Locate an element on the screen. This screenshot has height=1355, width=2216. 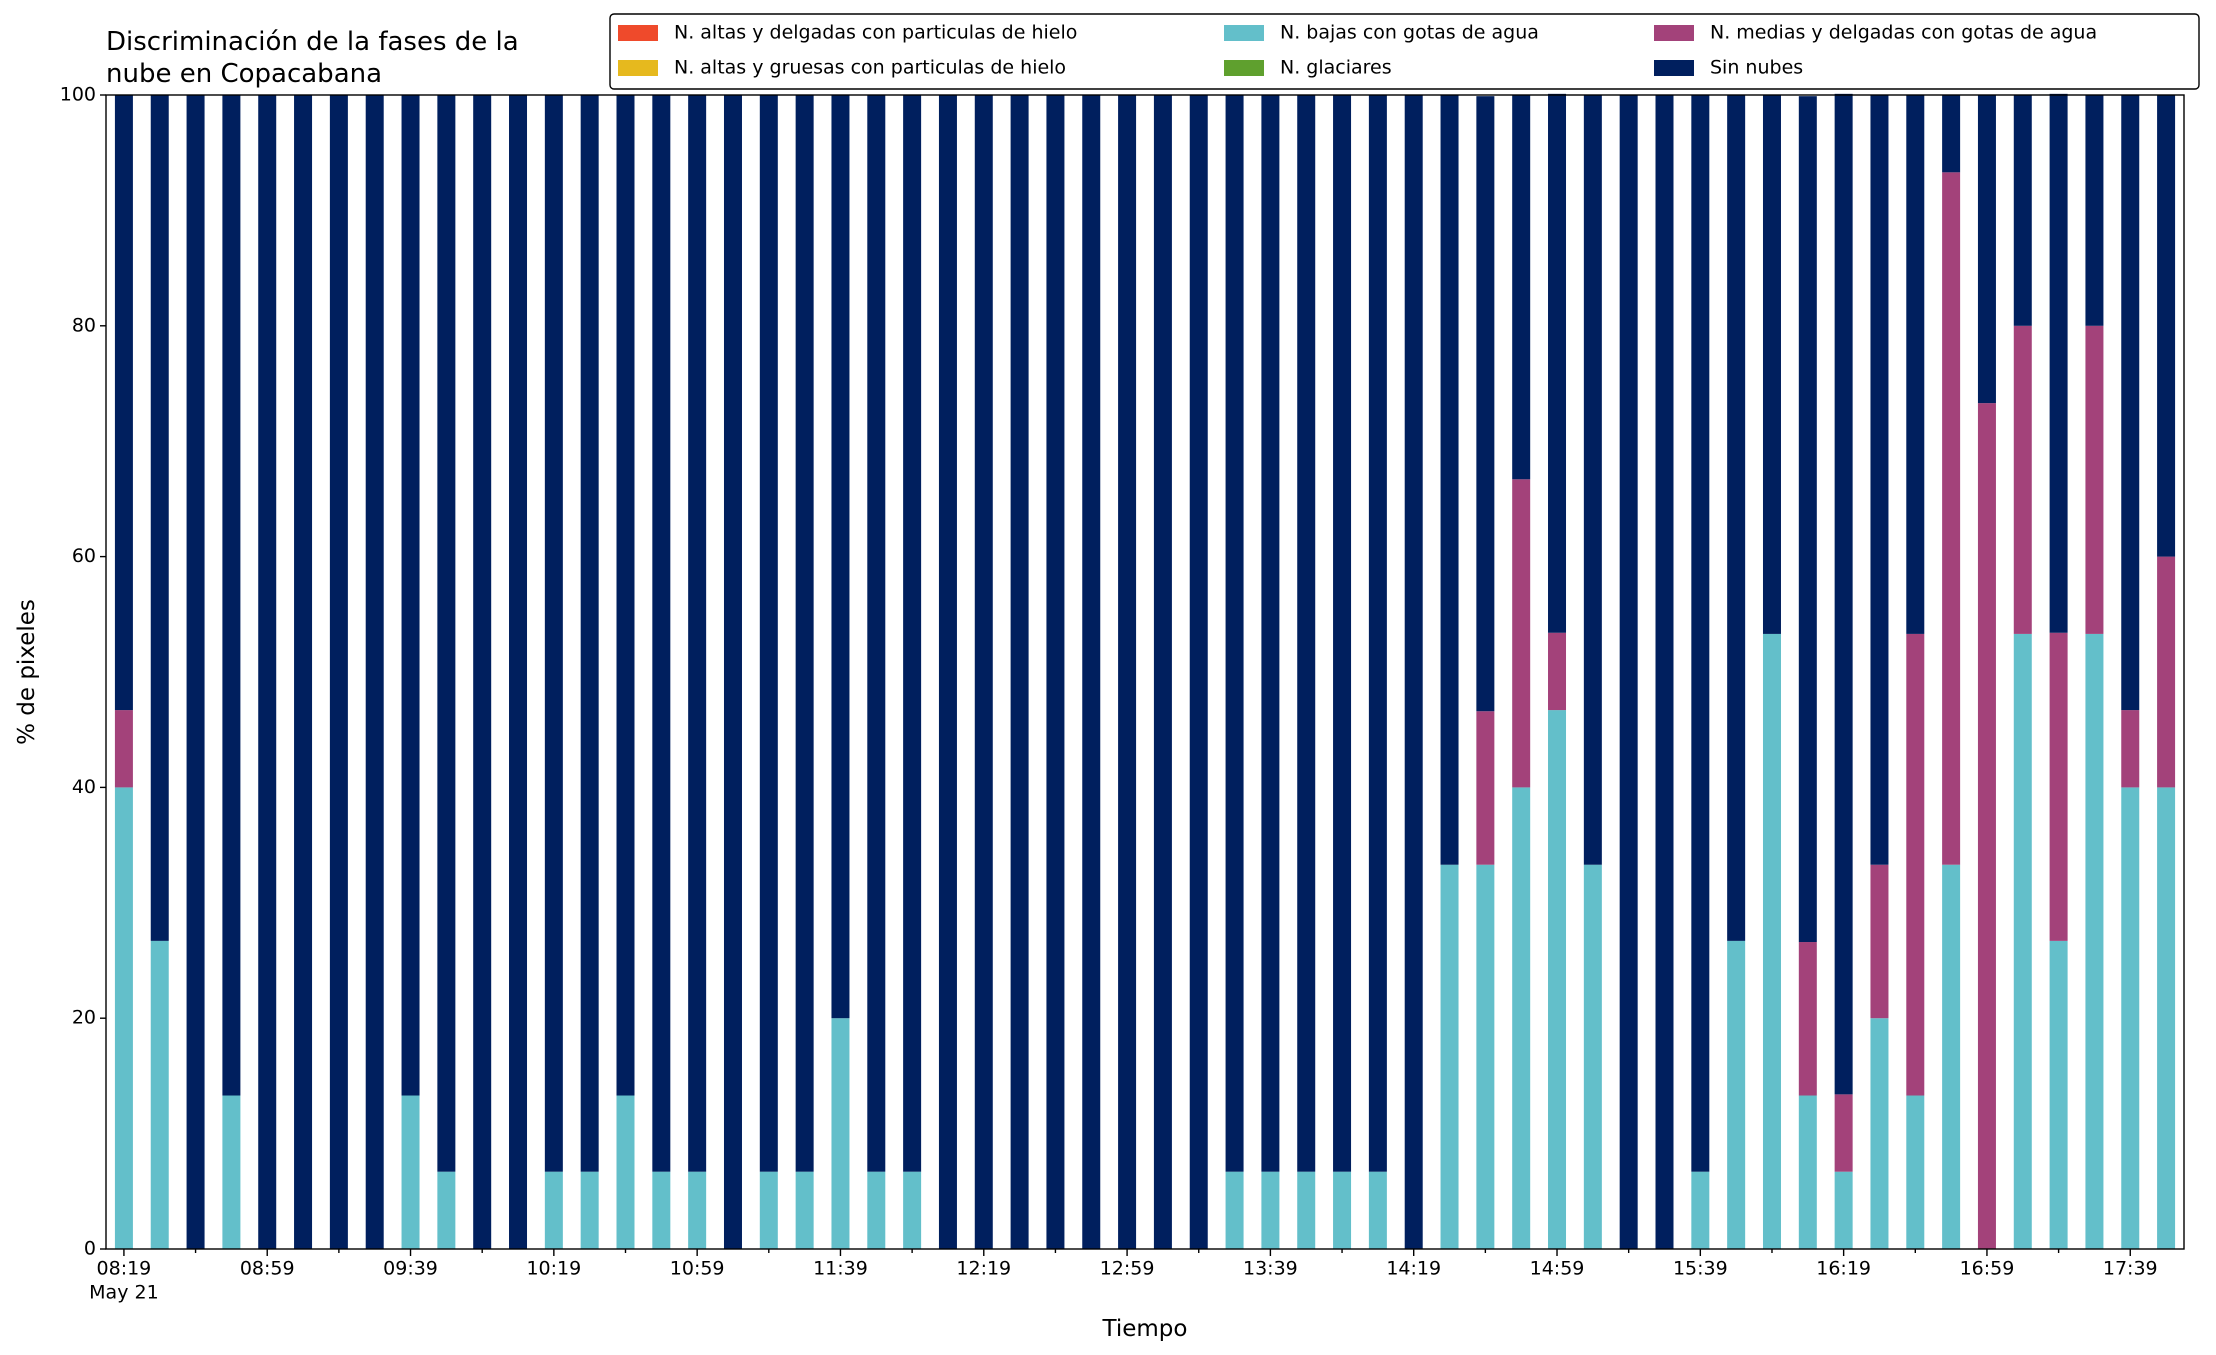
chart-title: Discriminación de la fases de la is located at coordinates (312, 42).